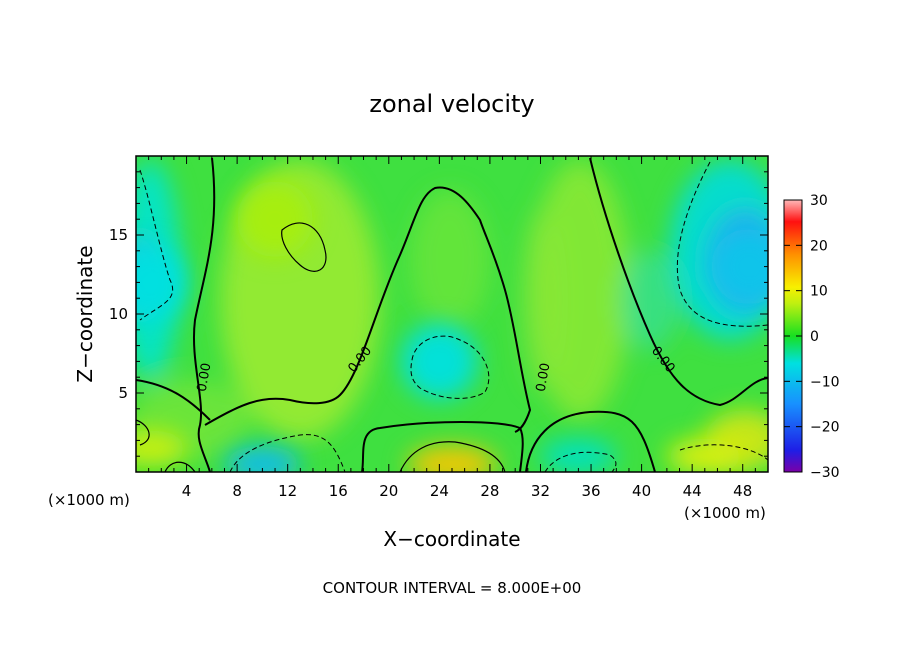 This screenshot has height=654, width=904. I want to click on y-axis-label: Z−coordinate, so click(85, 313).